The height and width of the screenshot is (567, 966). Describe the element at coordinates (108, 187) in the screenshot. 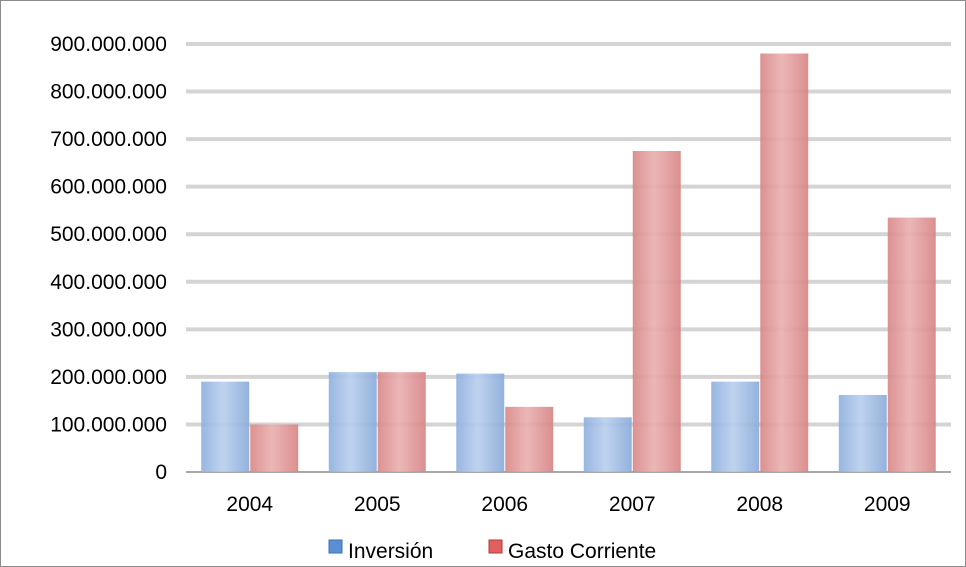

I see `y-tick-label: 600.000.000` at that location.